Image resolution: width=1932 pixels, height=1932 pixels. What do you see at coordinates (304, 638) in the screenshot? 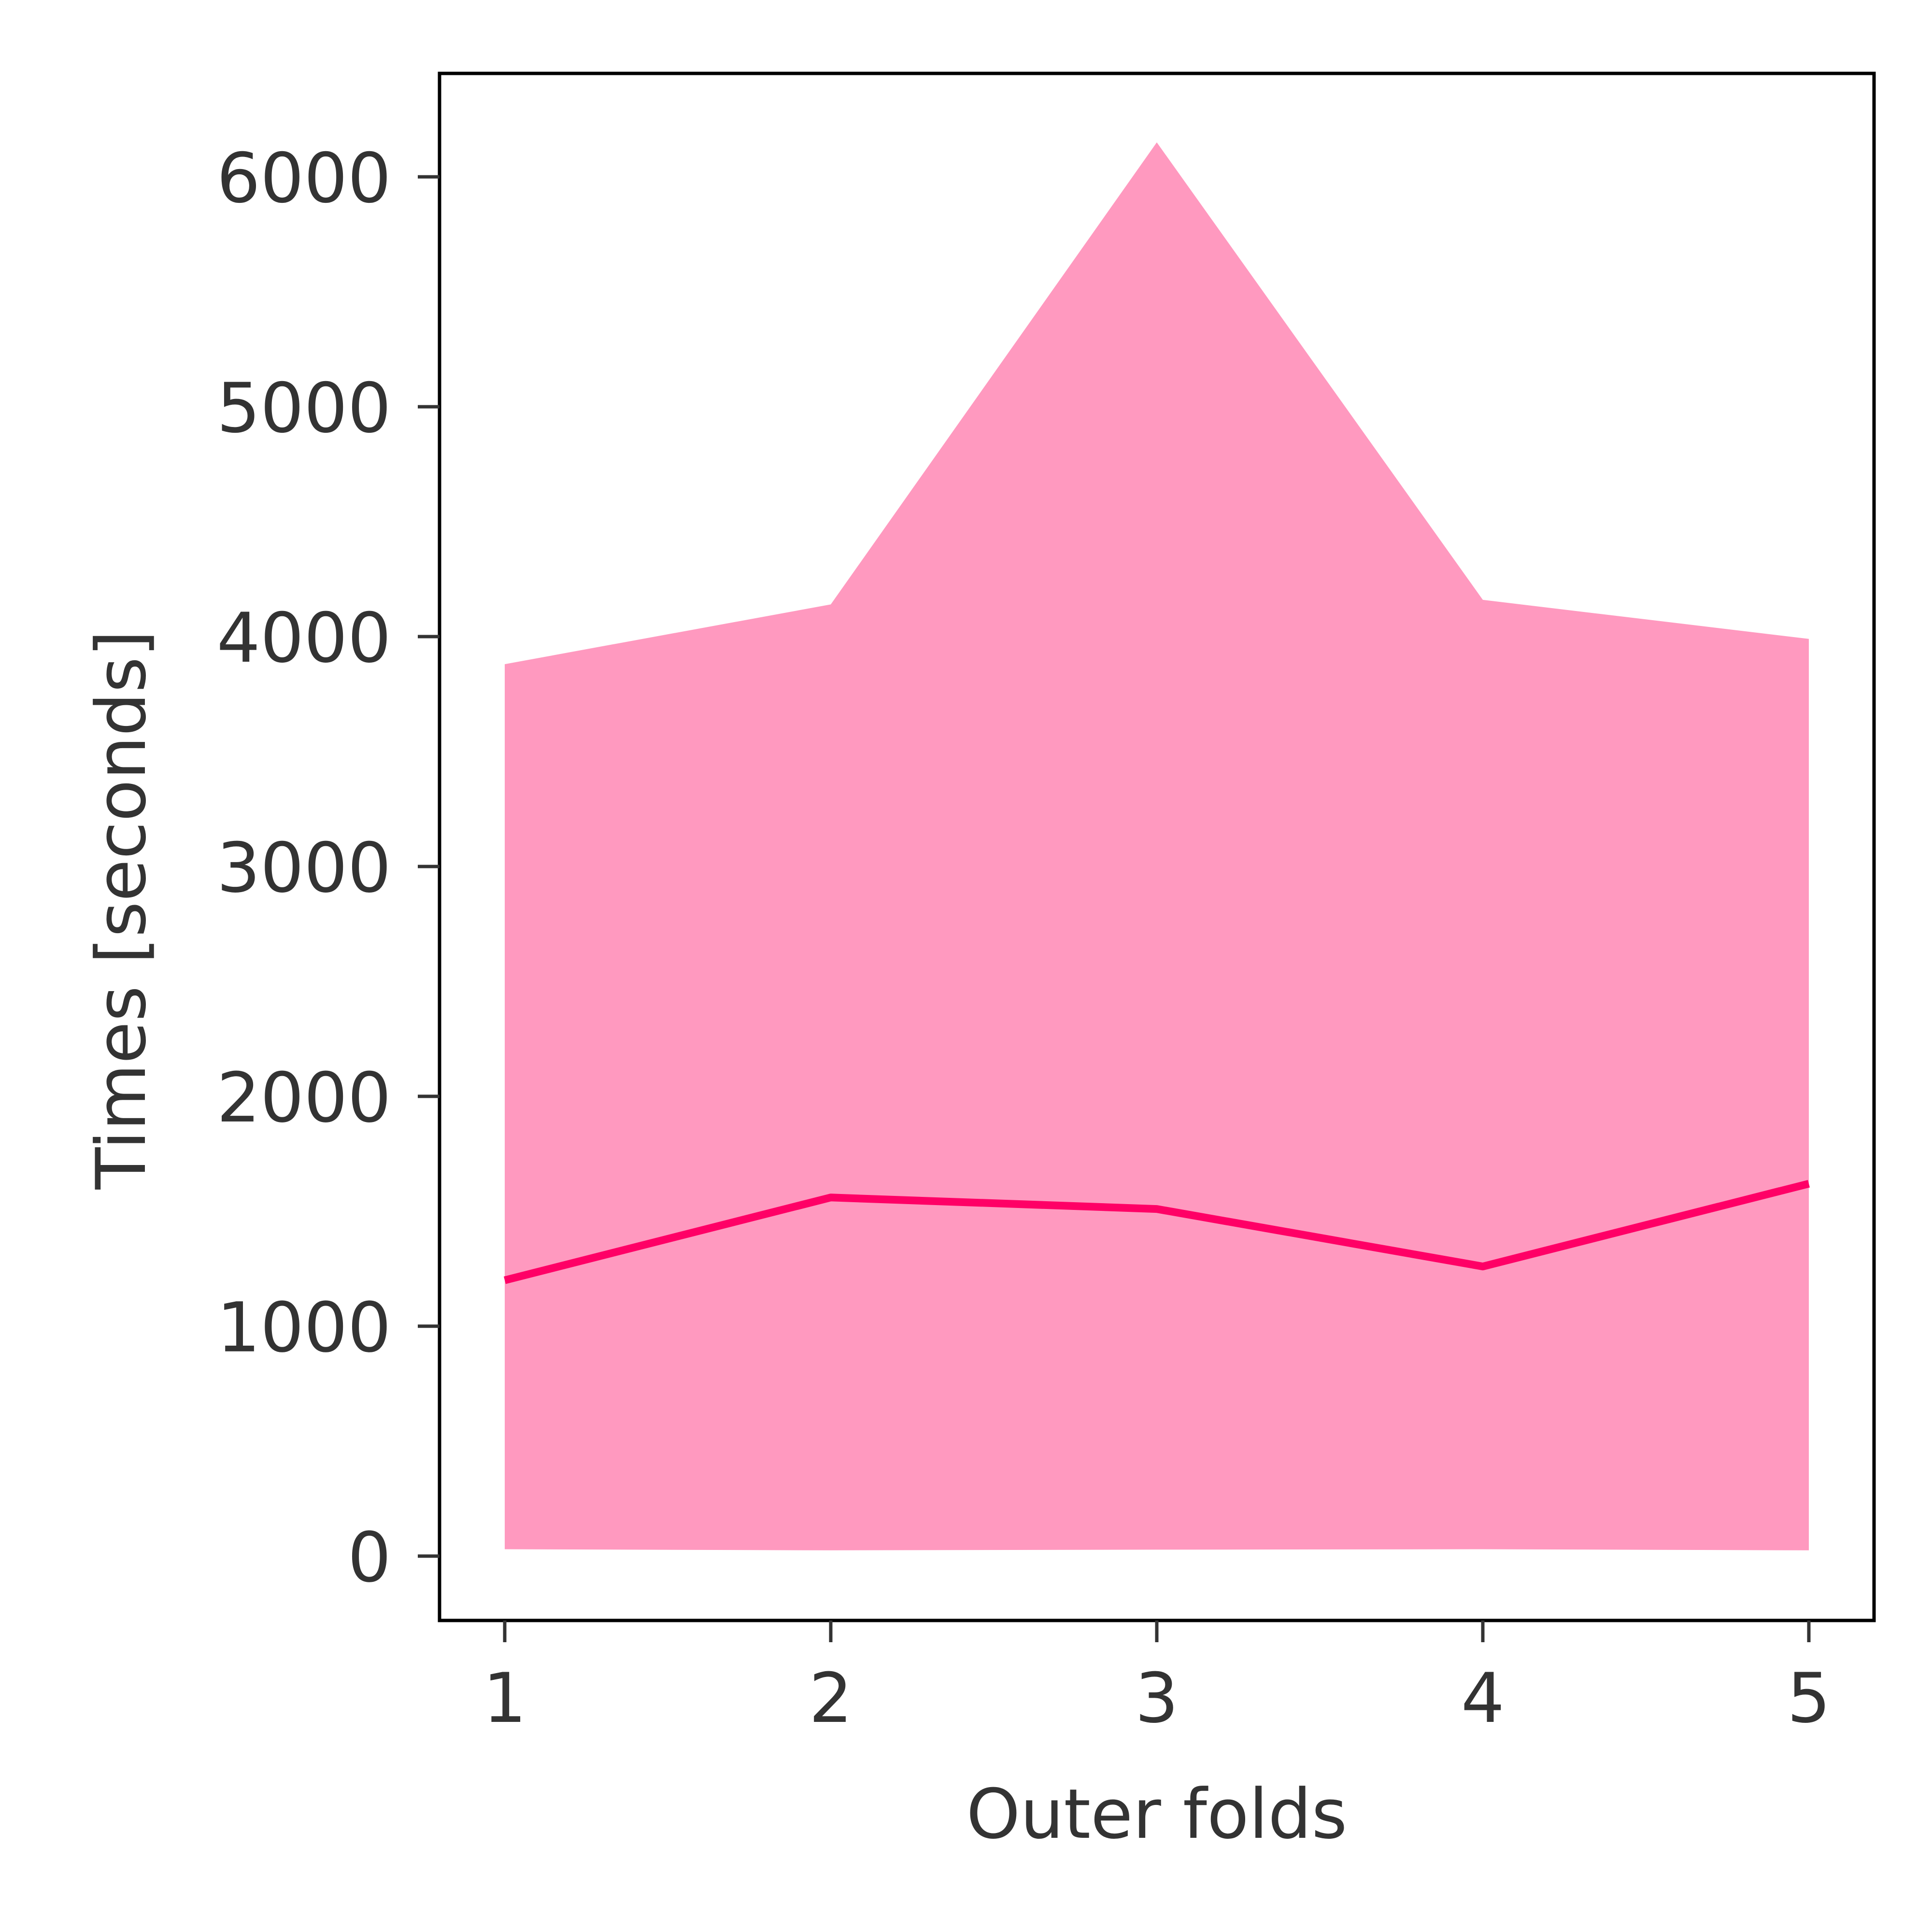
I see `y-tick-label: 4000` at bounding box center [304, 638].